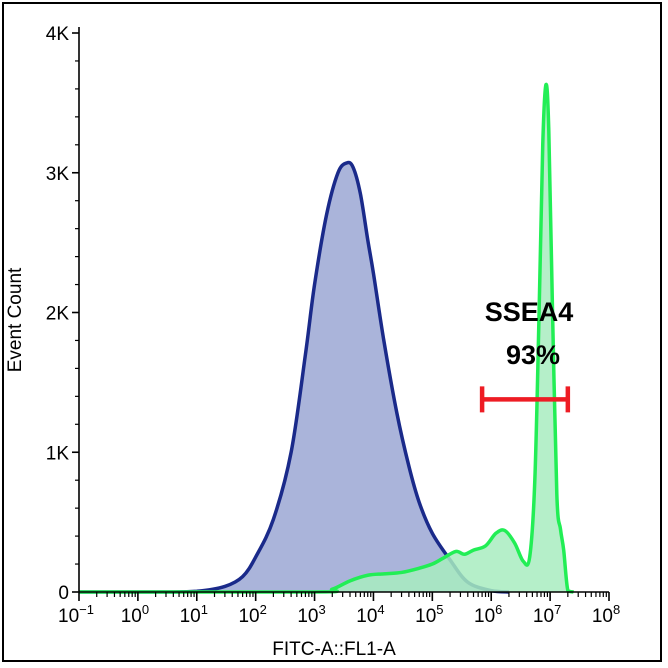 The height and width of the screenshot is (668, 668). I want to click on y-tick-label: 2K, so click(58, 314).